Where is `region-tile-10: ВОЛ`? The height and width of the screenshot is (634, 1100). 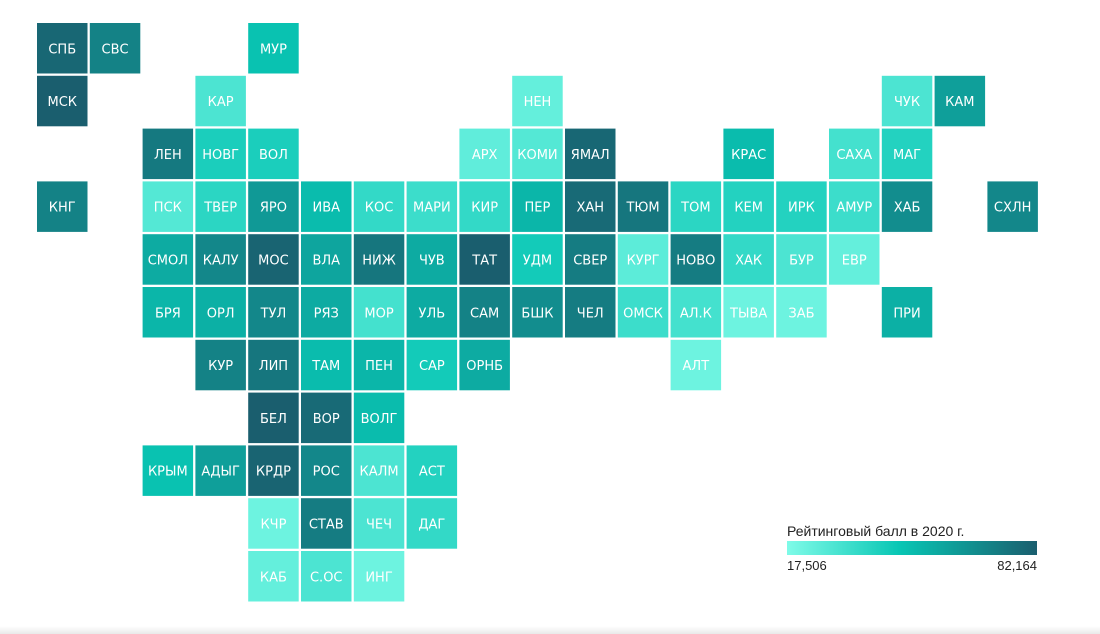 region-tile-10: ВОЛ is located at coordinates (273, 154).